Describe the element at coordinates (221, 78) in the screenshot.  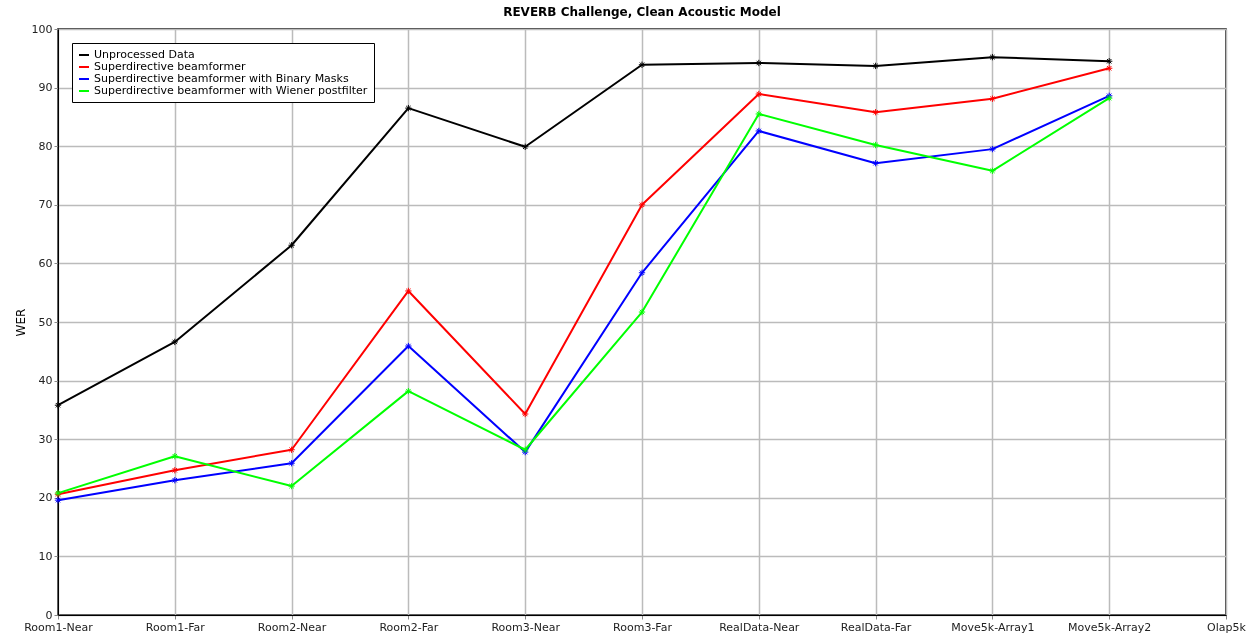
I see `legend-label: Superdirective beamformer with Binary Masks` at that location.